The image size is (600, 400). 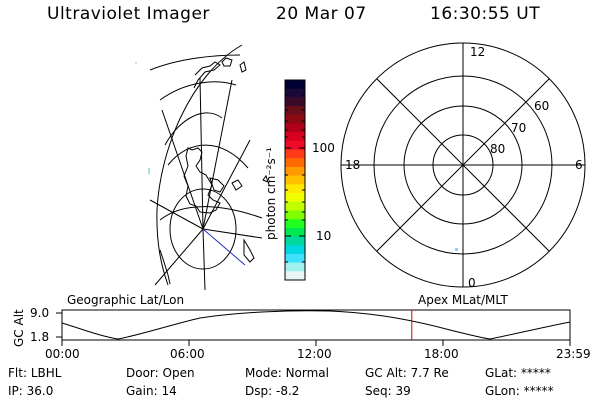 I want to click on orbit-altitude-curve, so click(x=316, y=325).